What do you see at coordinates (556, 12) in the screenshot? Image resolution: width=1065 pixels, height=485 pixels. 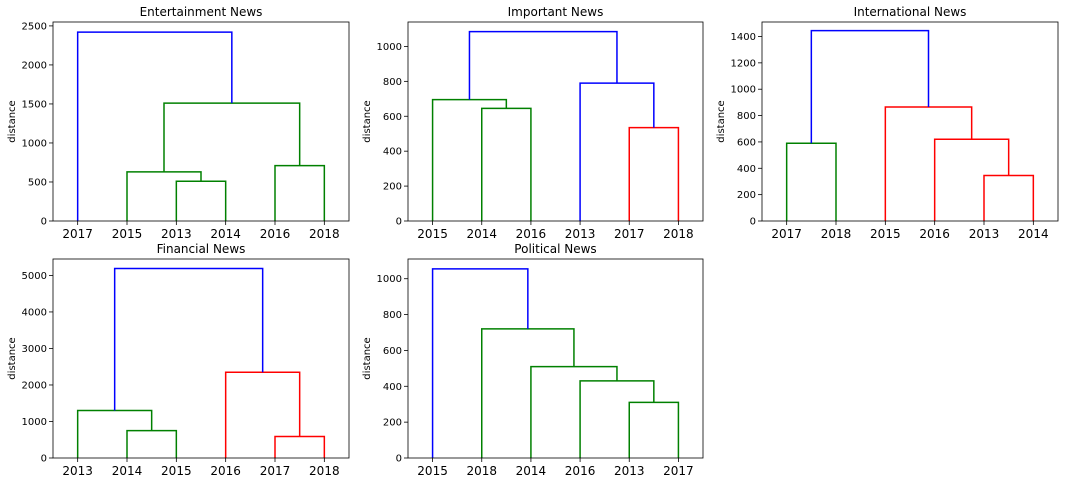 I see `chart-title: Important News` at bounding box center [556, 12].